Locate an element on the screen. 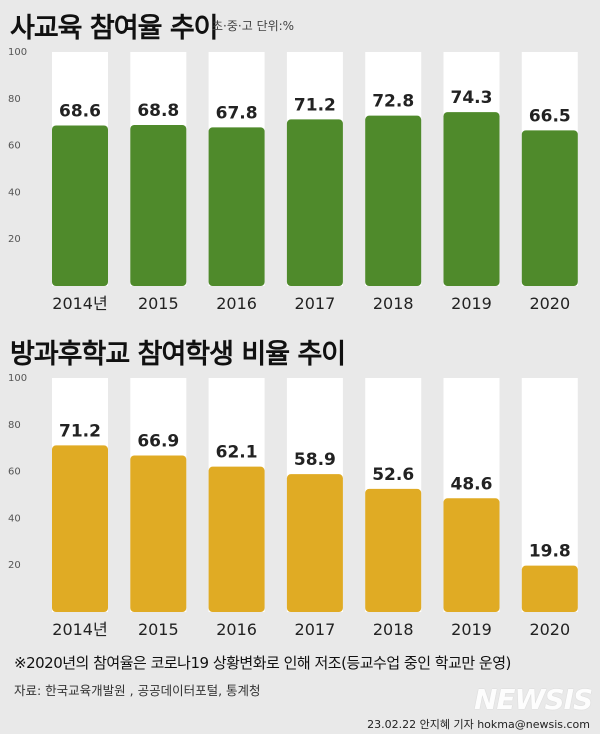  data-label: 68.6 is located at coordinates (80, 111).